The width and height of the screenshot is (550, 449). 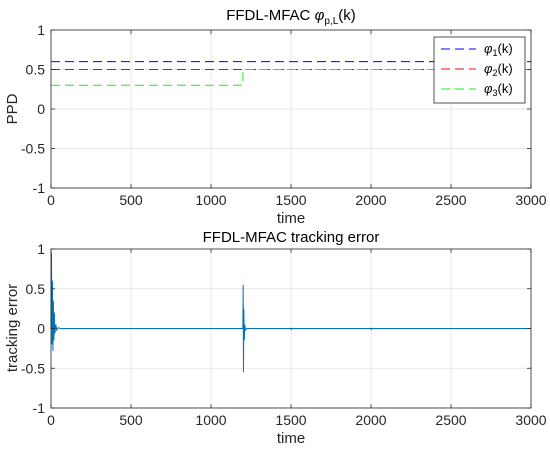 I want to click on legend: φ1(k) φ2(k) φ3(k), so click(x=479, y=70).